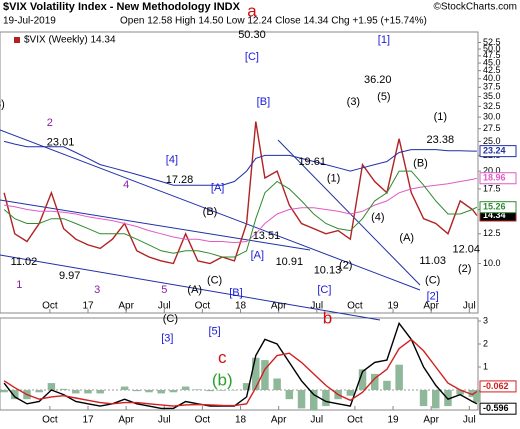 This screenshot has height=429, width=520. I want to click on y-tick-label: 27.5, so click(492, 128).